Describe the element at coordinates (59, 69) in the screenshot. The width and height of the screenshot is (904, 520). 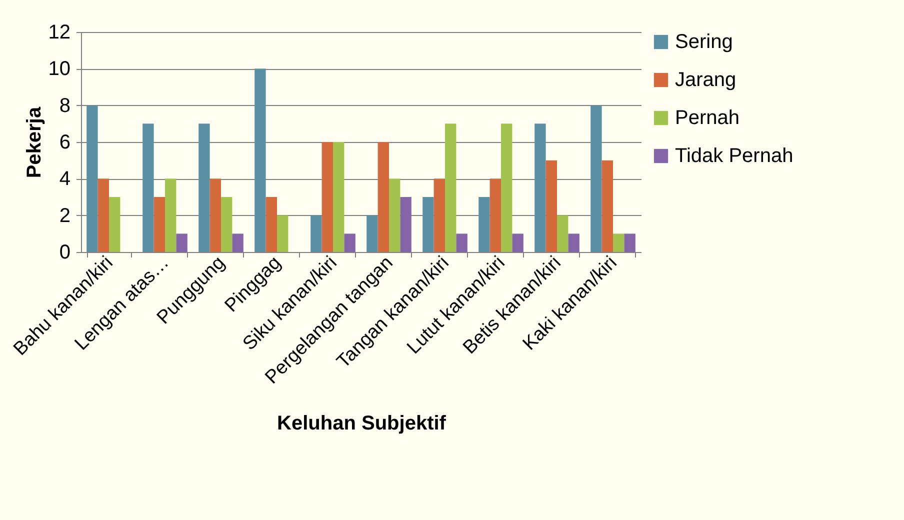
I see `y-tick-label: 10` at that location.